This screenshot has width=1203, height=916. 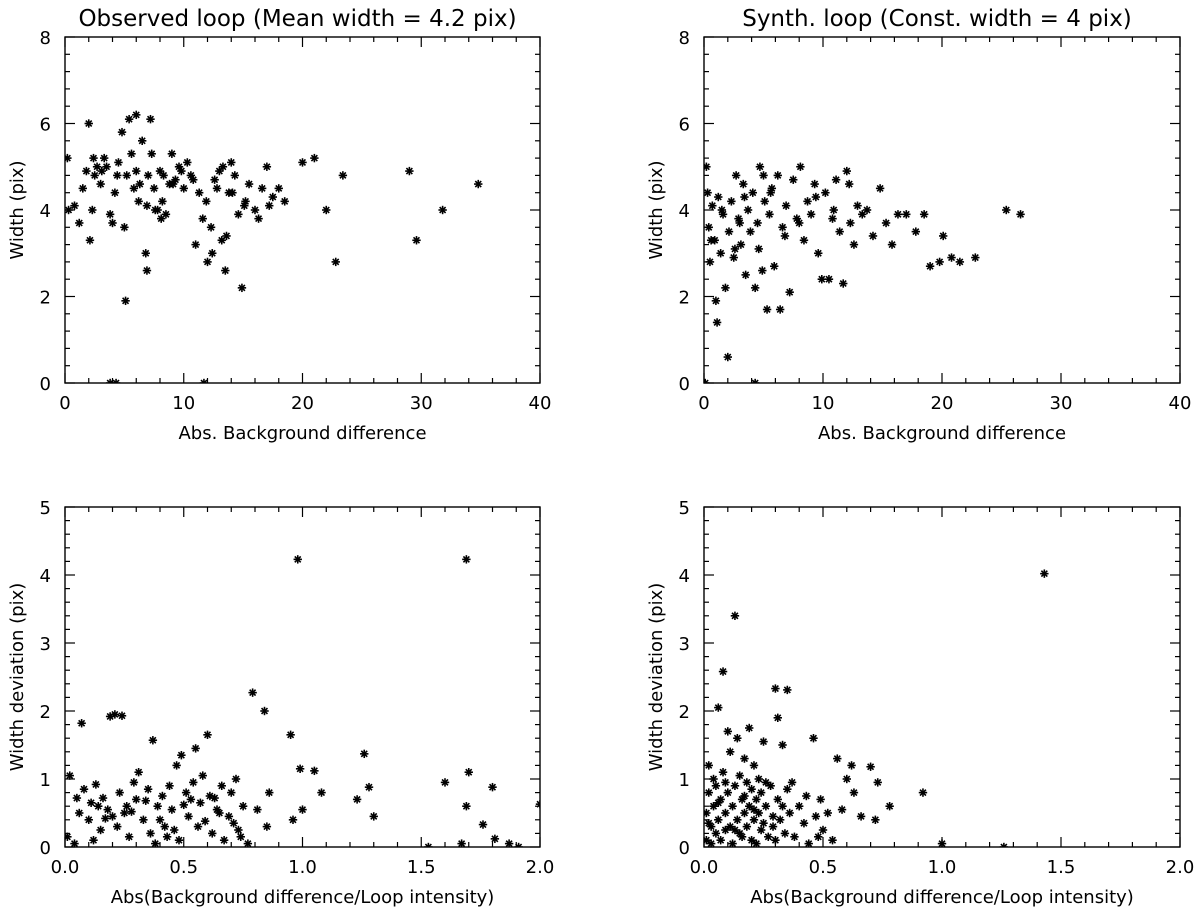 What do you see at coordinates (45, 125) in the screenshot?
I see `y-tick-label: 6` at bounding box center [45, 125].